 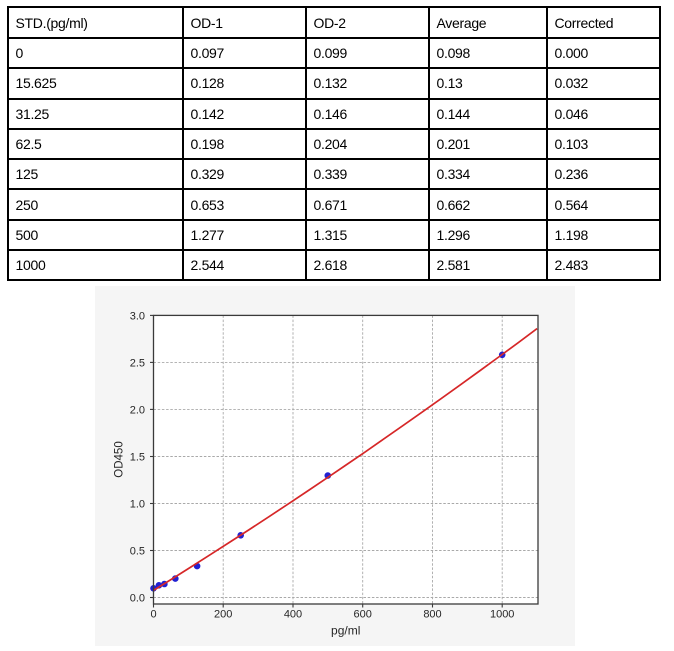 I want to click on svg-text: 400, so click(x=293, y=615).